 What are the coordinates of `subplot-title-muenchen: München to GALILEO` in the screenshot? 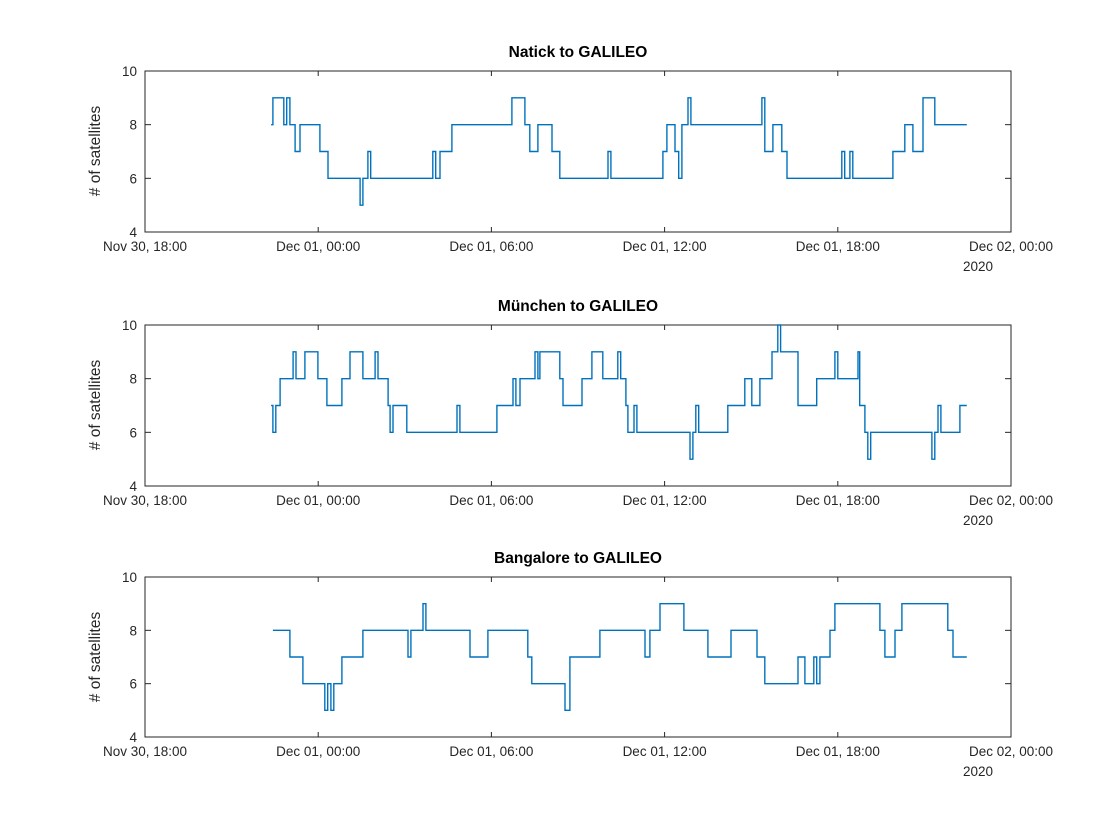 It's located at (578, 306).